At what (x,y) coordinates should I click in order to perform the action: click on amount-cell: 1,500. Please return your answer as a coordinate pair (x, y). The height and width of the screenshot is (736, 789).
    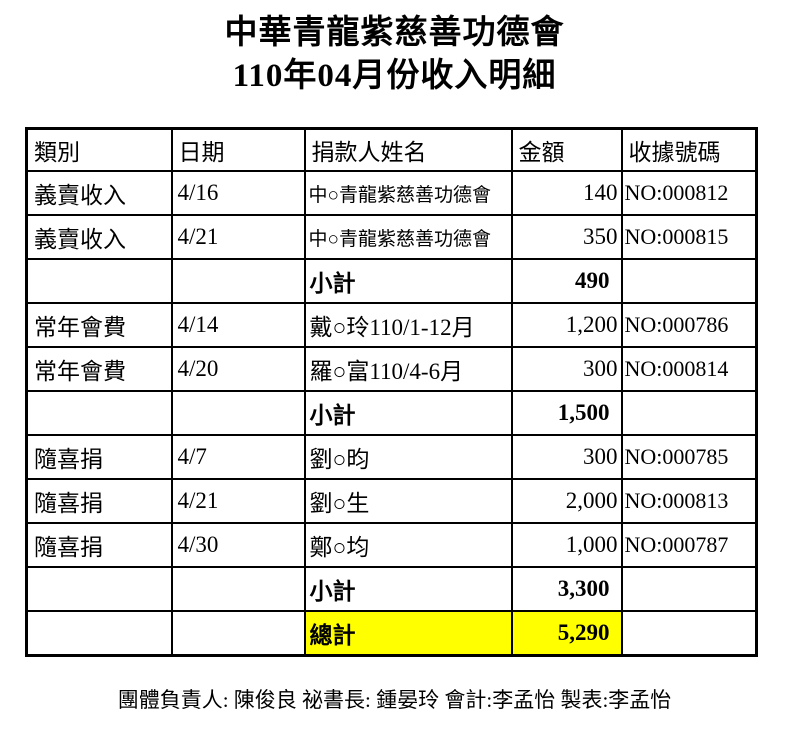
    Looking at the image, I should click on (566, 413).